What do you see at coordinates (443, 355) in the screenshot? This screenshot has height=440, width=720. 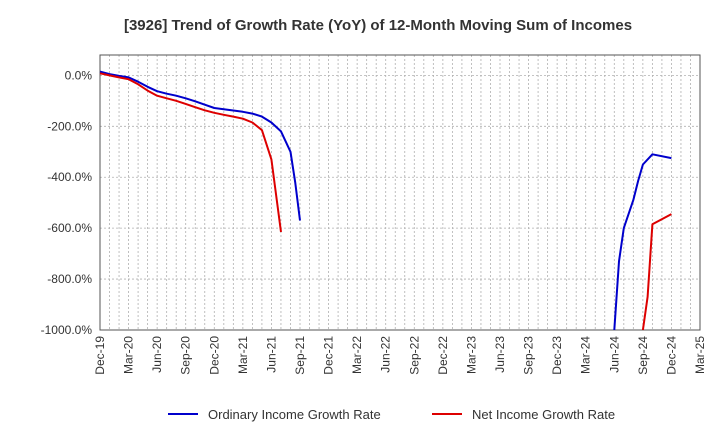 I see `x-tick-label: Dec-22` at bounding box center [443, 355].